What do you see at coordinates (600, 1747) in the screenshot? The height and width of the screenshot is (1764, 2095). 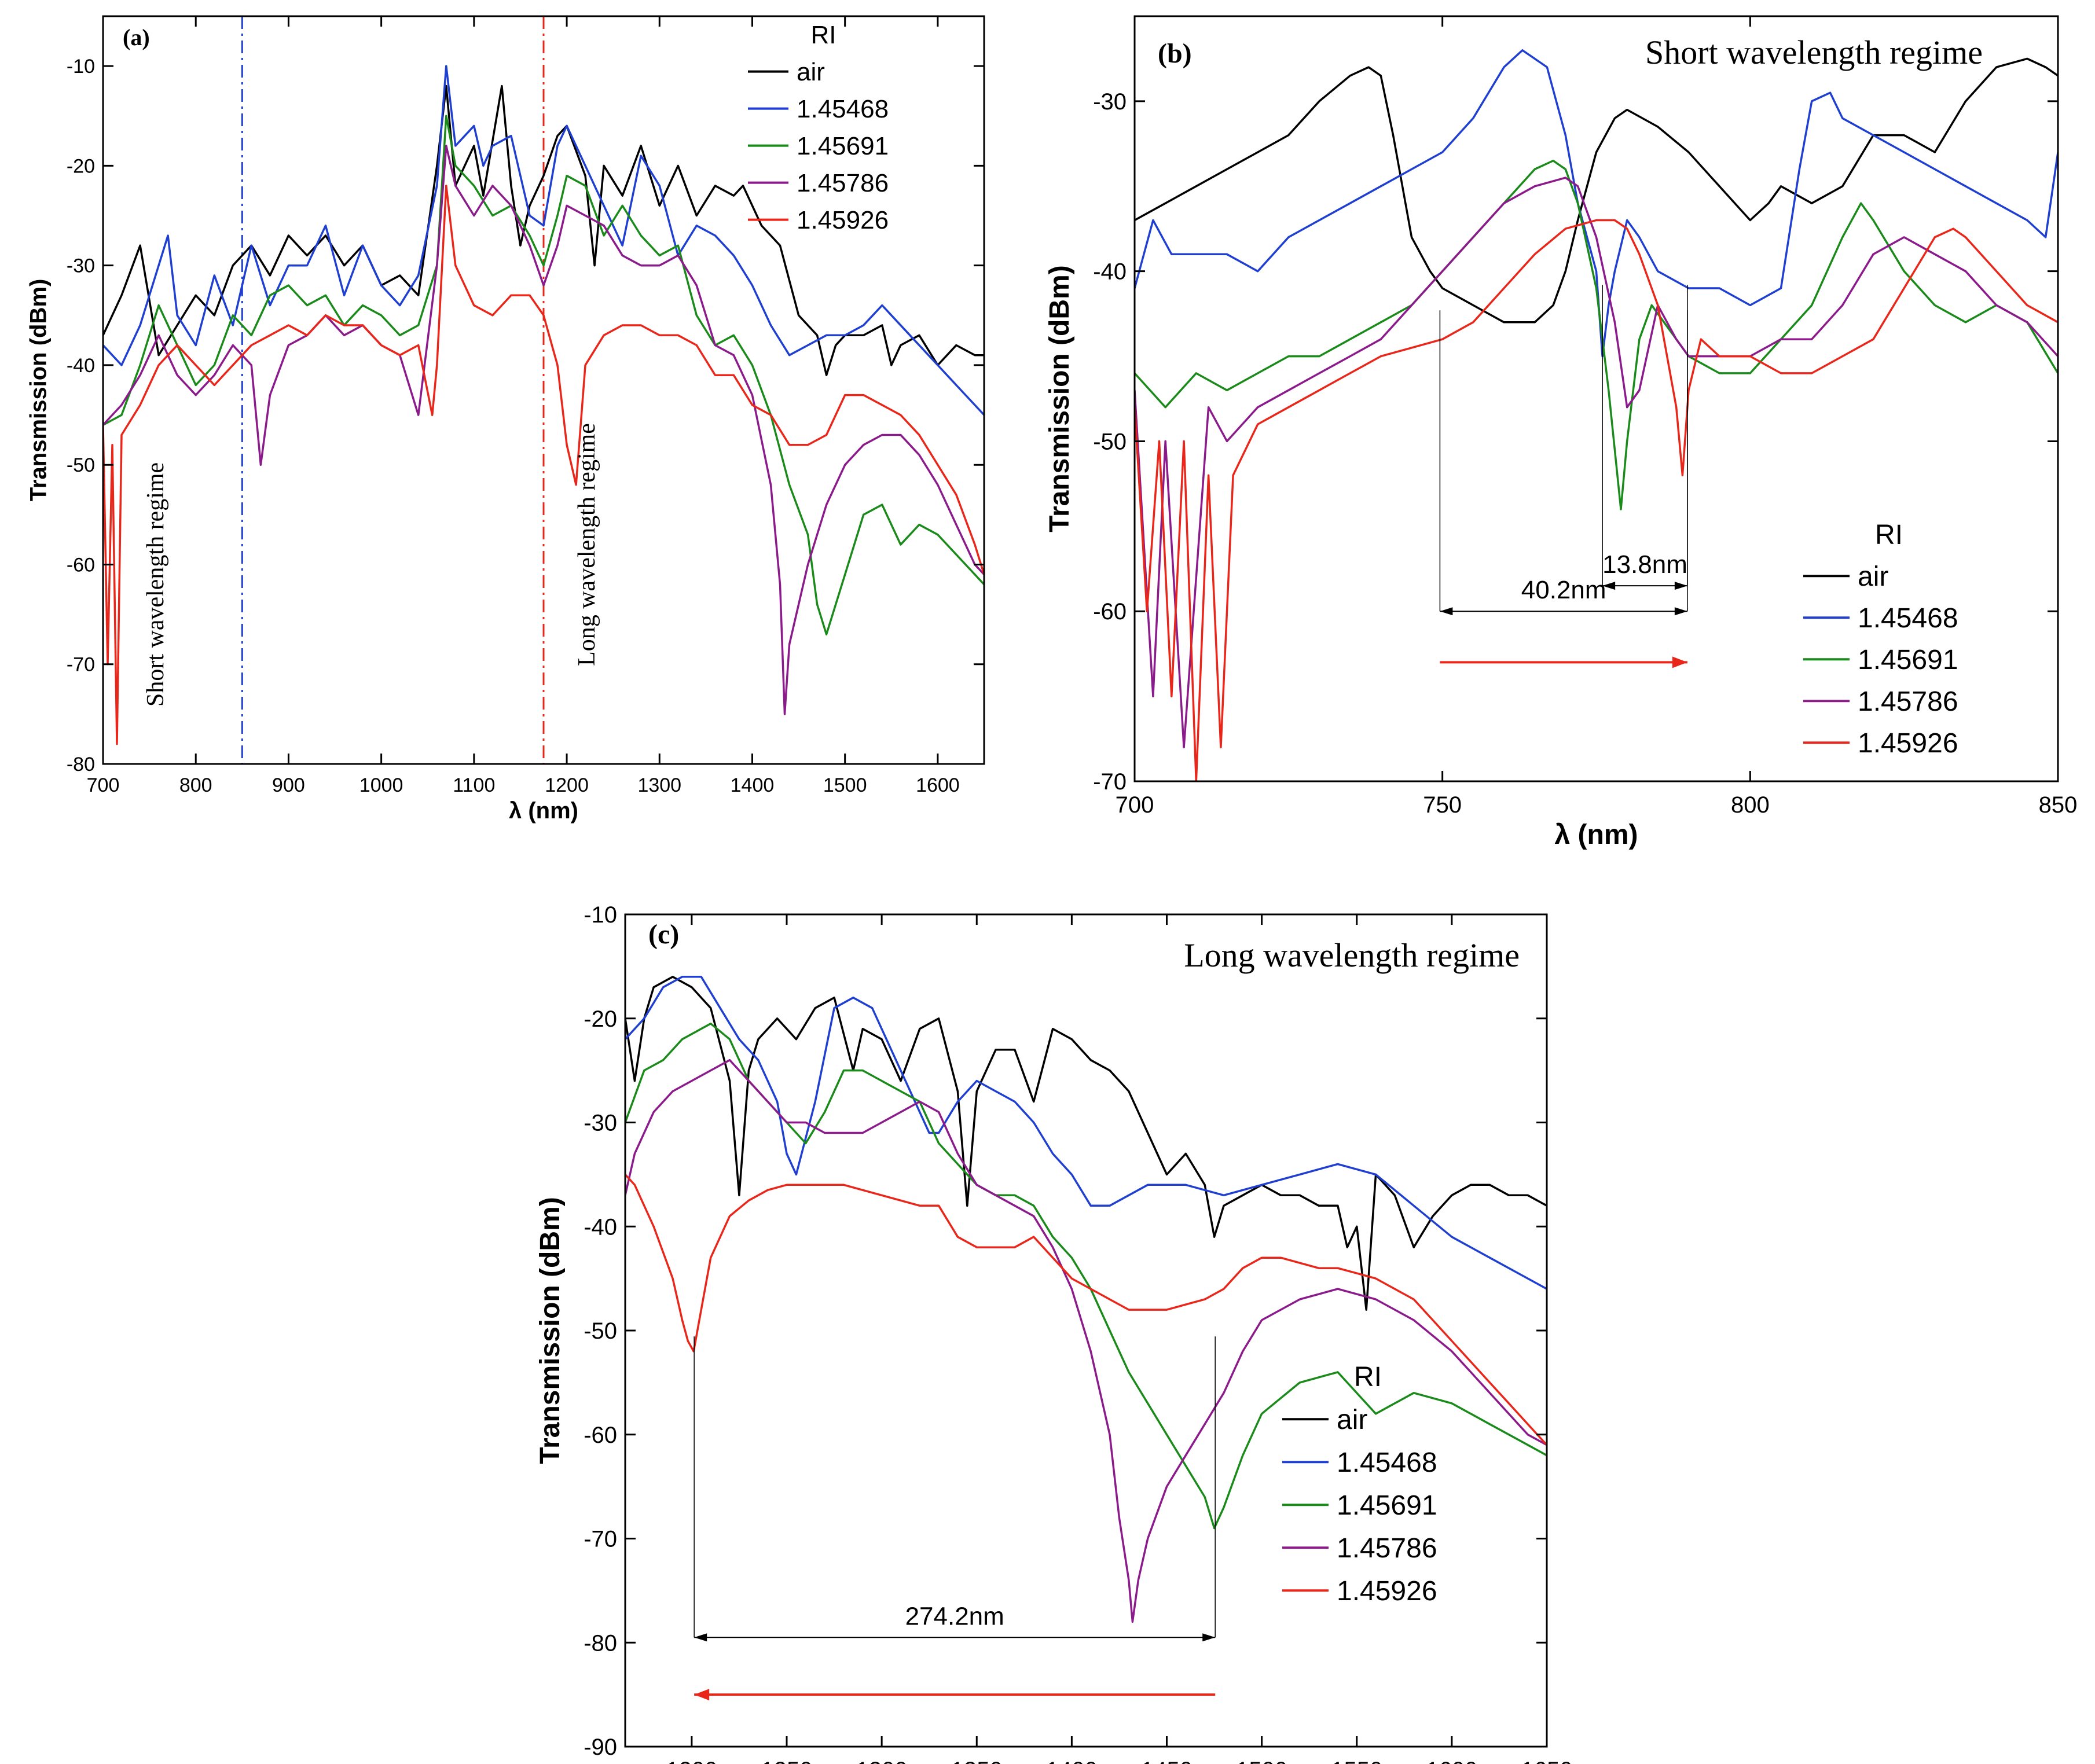 I see `y-tick-label: -90` at bounding box center [600, 1747].